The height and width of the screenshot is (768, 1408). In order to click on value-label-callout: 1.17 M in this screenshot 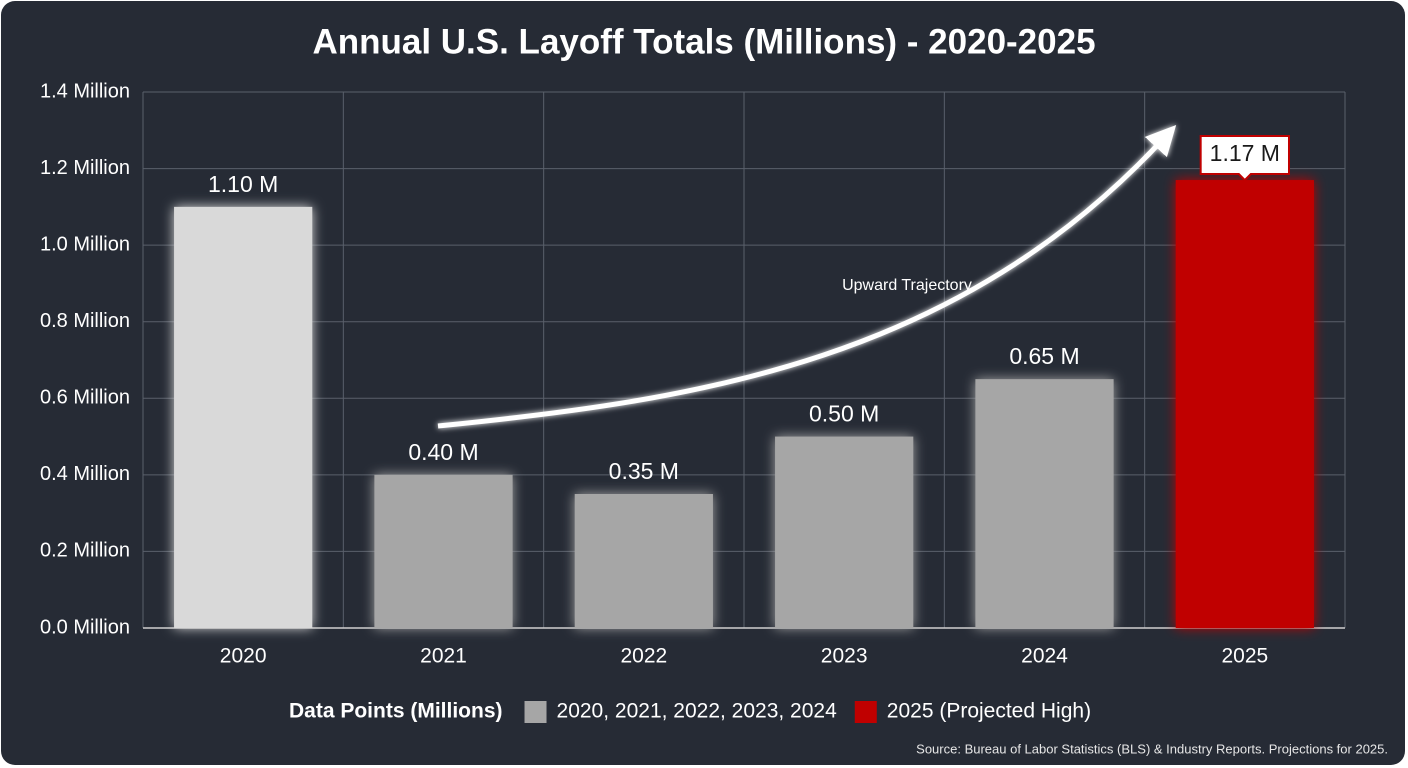, I will do `click(1244, 158)`.